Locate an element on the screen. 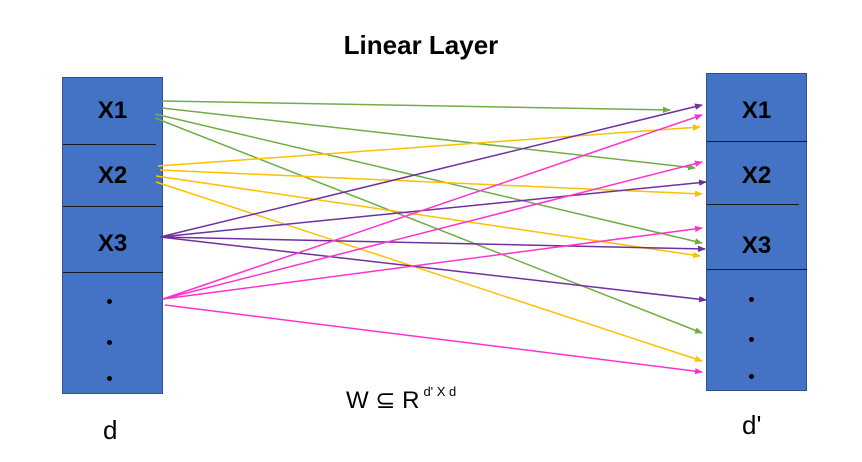 The image size is (862, 462). dimension-superscript: d' X d is located at coordinates (440, 391).